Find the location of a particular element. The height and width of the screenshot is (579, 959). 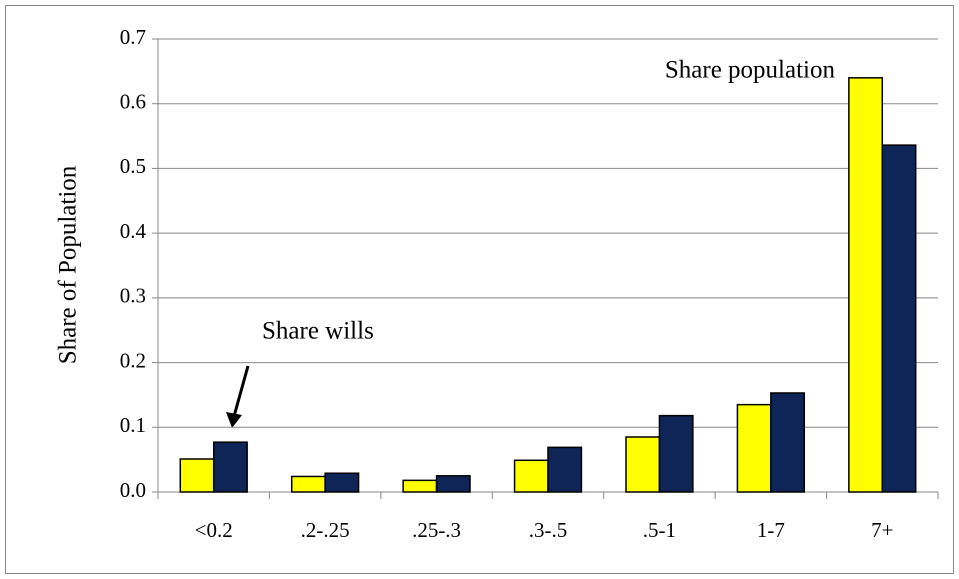

x-tick-label: .25-.3 is located at coordinates (436, 530).